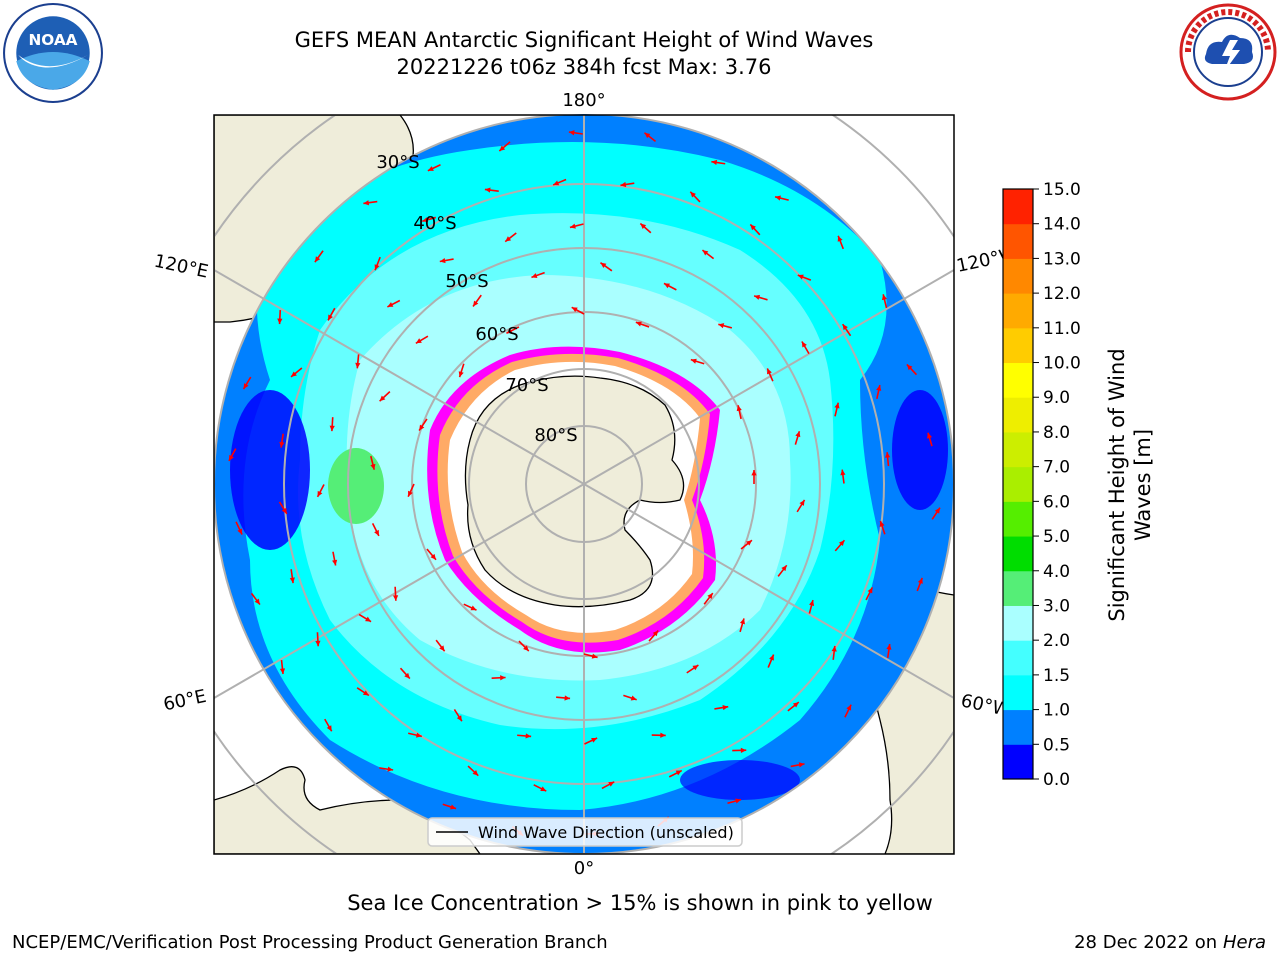 The image size is (1280, 960). What do you see at coordinates (1056, 398) in the screenshot?
I see `colorbar-tick-label: 9.0` at bounding box center [1056, 398].